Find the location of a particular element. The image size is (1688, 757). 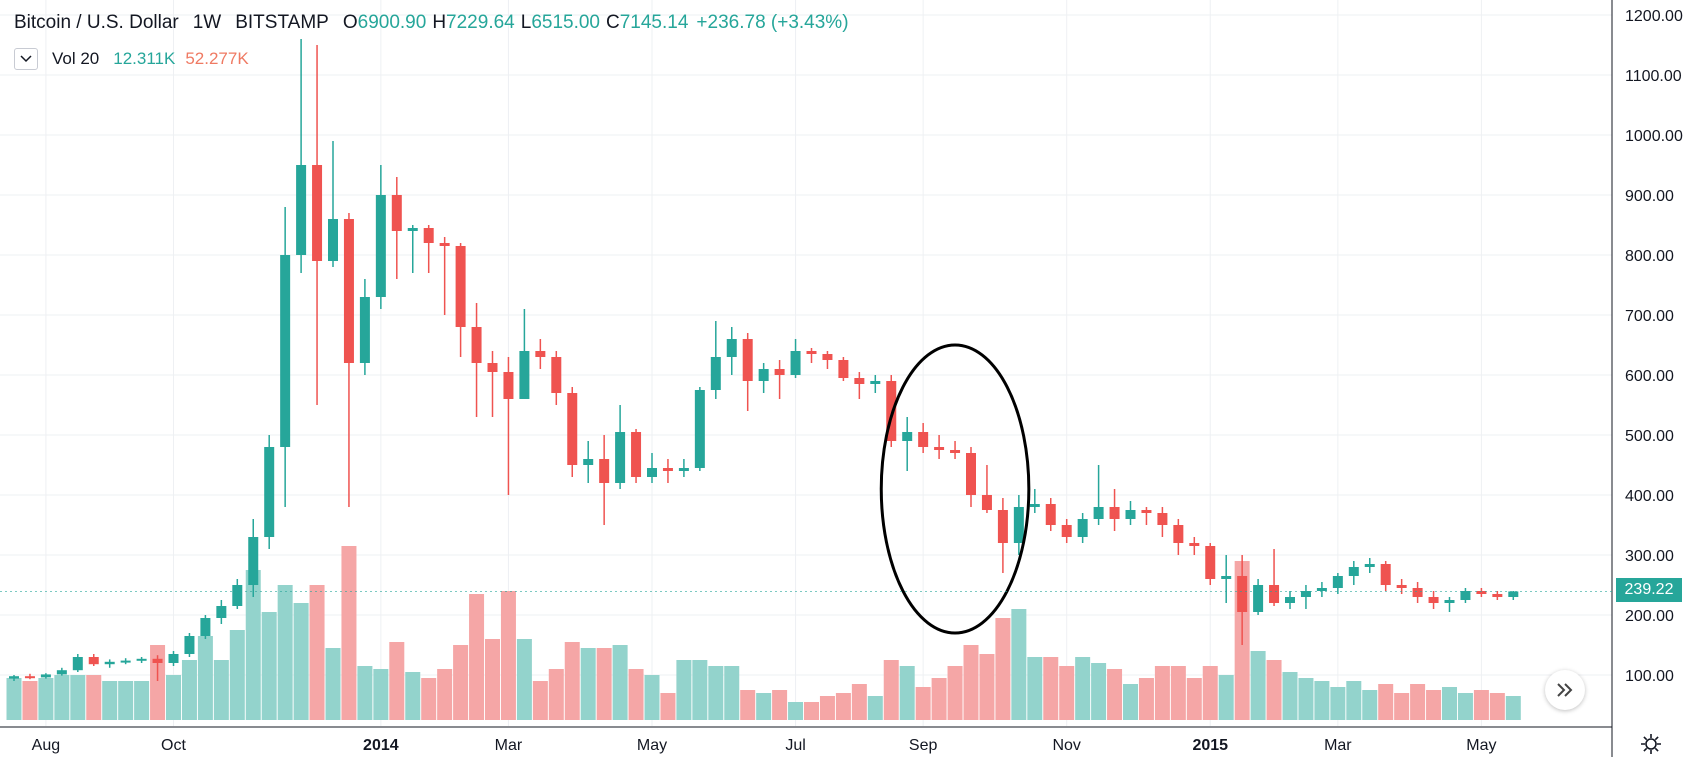

chart-settings-button is located at coordinates (1651, 744).